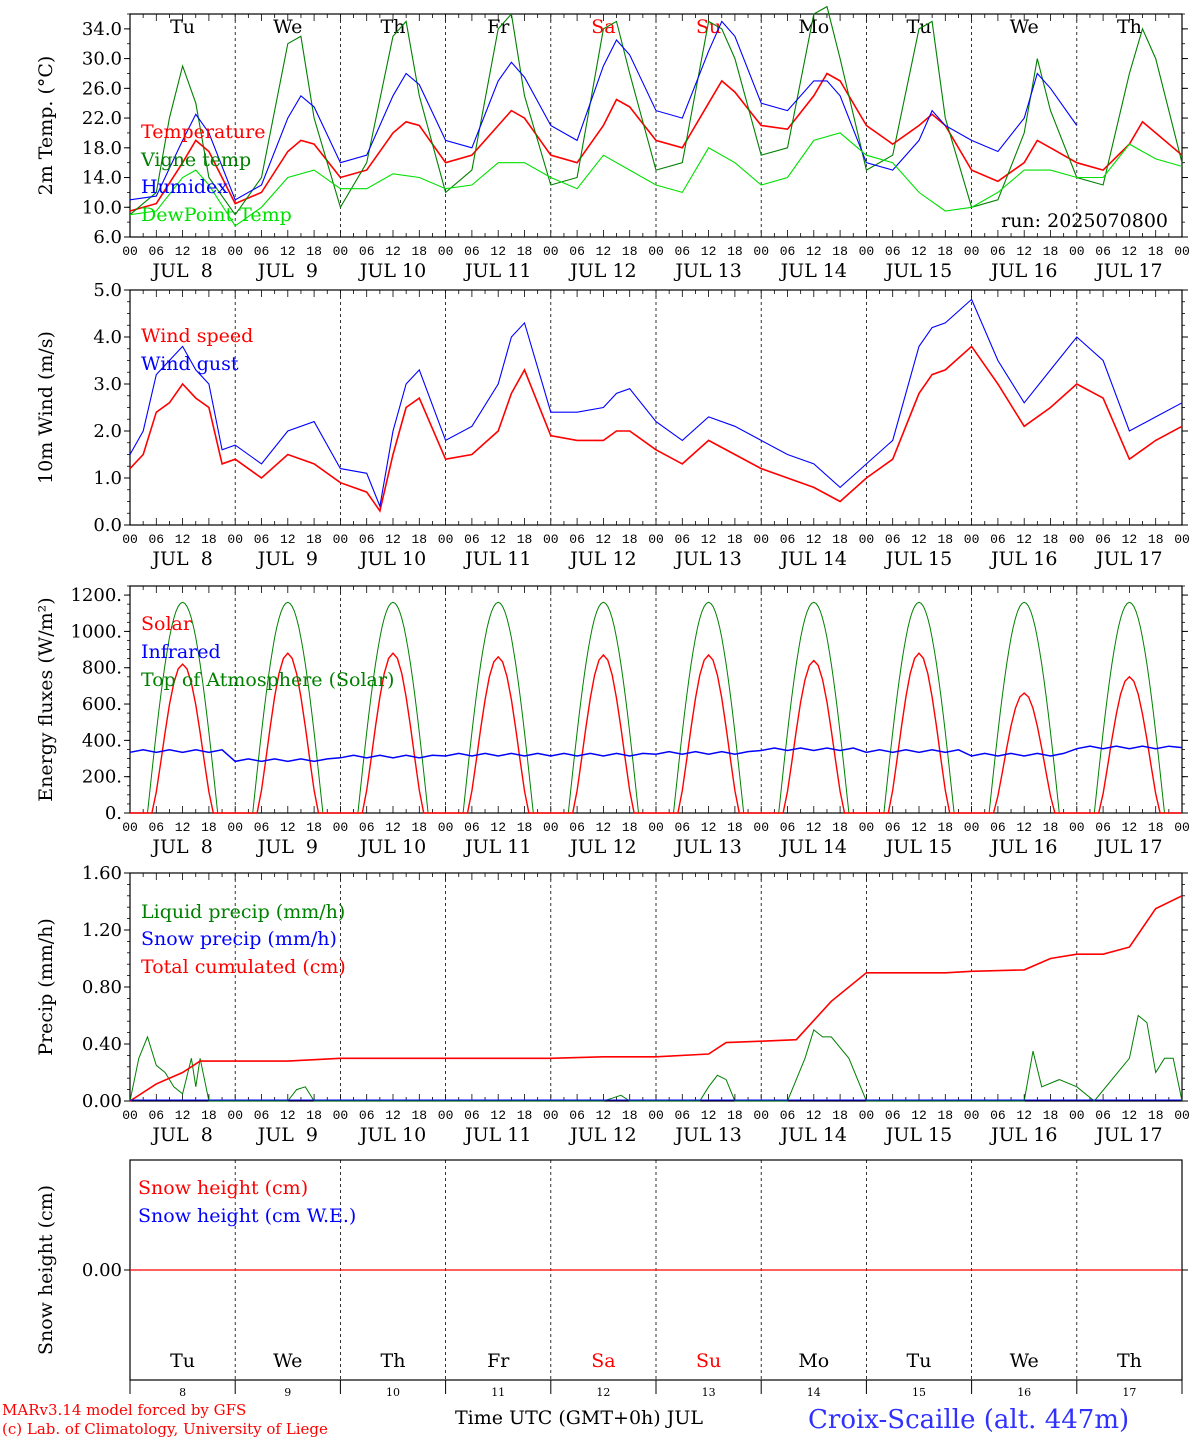 The width and height of the screenshot is (1194, 1440). I want to click on y-tick-label: 0.40, so click(102, 1044).